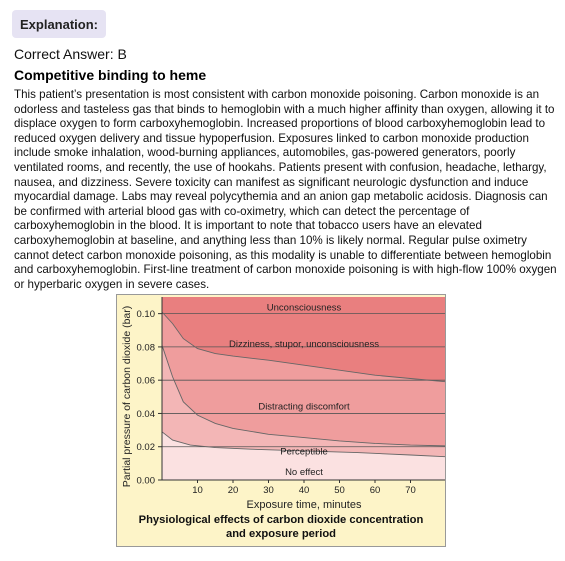 The image size is (565, 561). Describe the element at coordinates (146, 347) in the screenshot. I see `y-tick-label-4: 0.08` at that location.